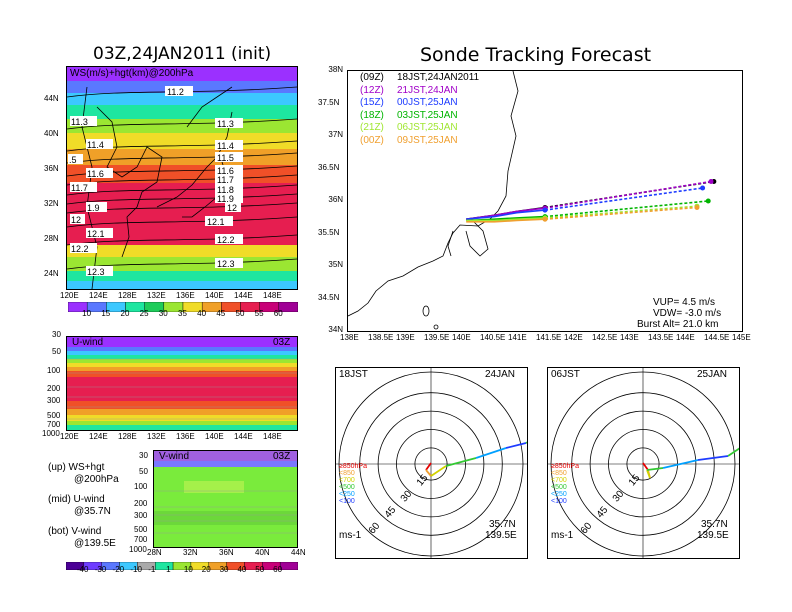  Describe the element at coordinates (92, 511) in the screenshot. I see `legend-mid-2: @35.7N` at that location.